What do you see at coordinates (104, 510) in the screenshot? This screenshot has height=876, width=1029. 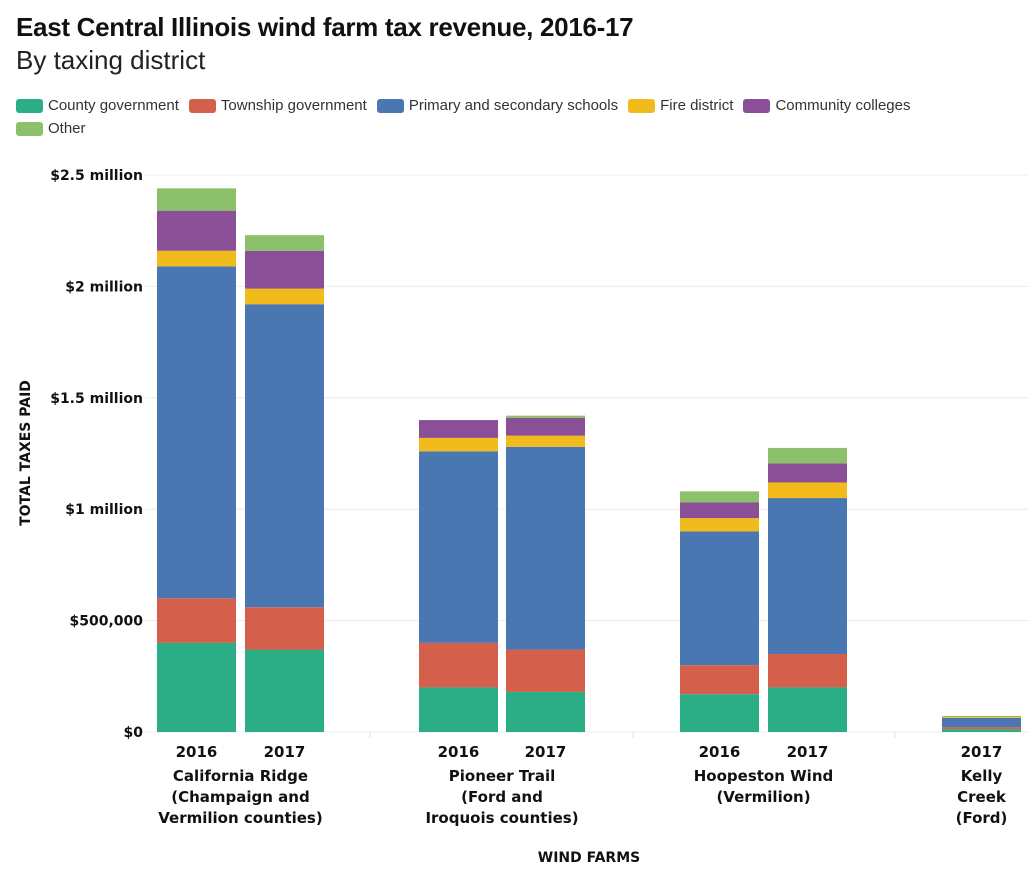 I see `y-tick-label: $1 million` at bounding box center [104, 510].